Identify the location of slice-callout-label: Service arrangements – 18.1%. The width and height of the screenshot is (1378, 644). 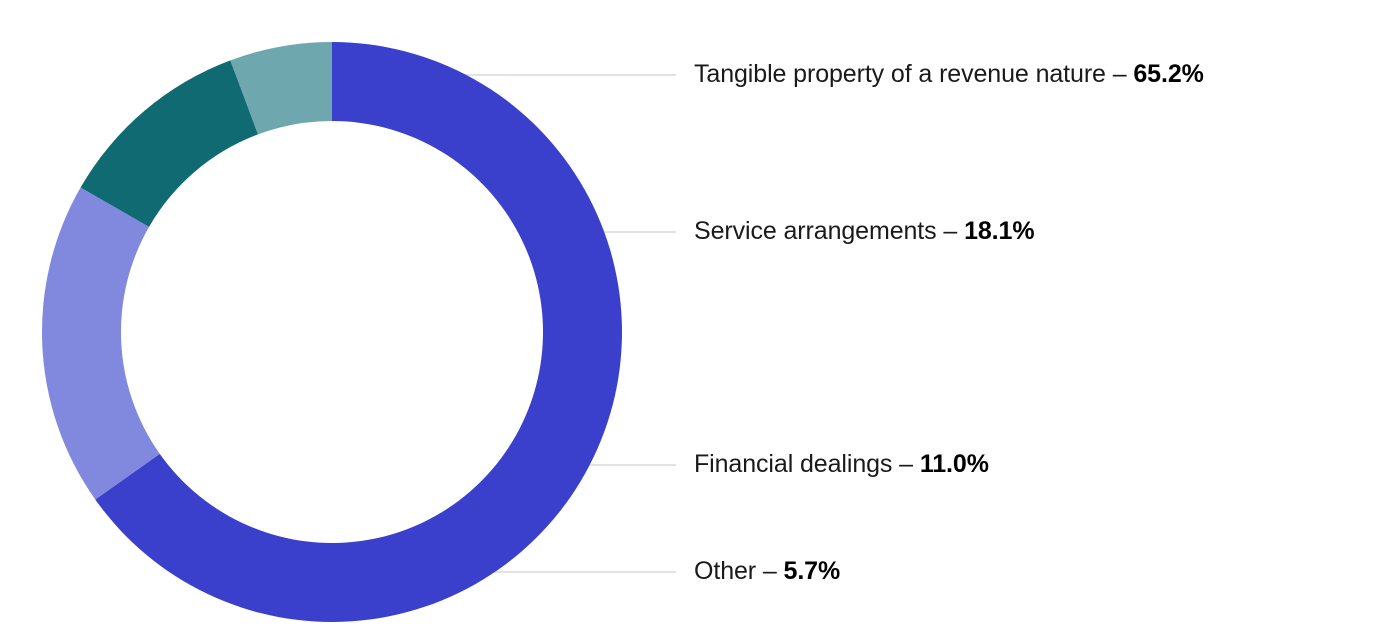
(864, 231).